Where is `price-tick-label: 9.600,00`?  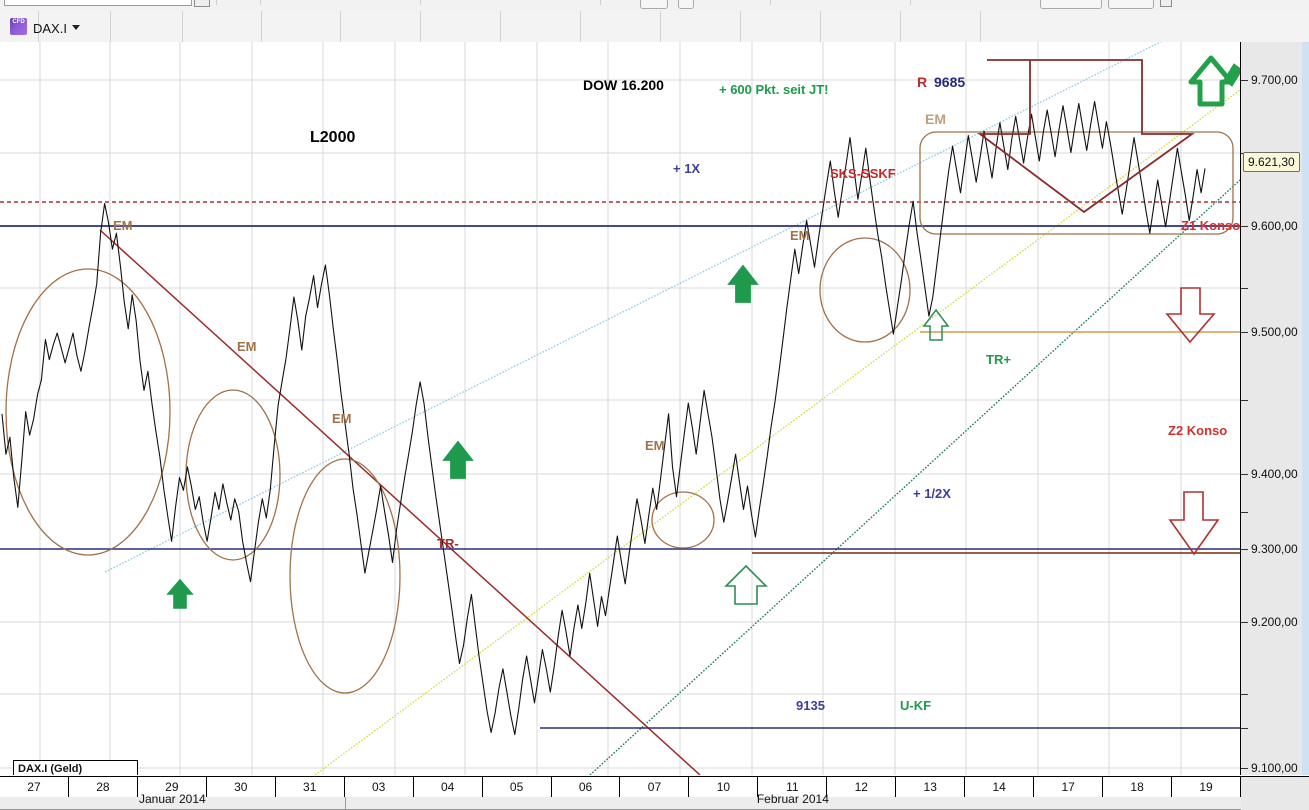 price-tick-label: 9.600,00 is located at coordinates (1274, 226).